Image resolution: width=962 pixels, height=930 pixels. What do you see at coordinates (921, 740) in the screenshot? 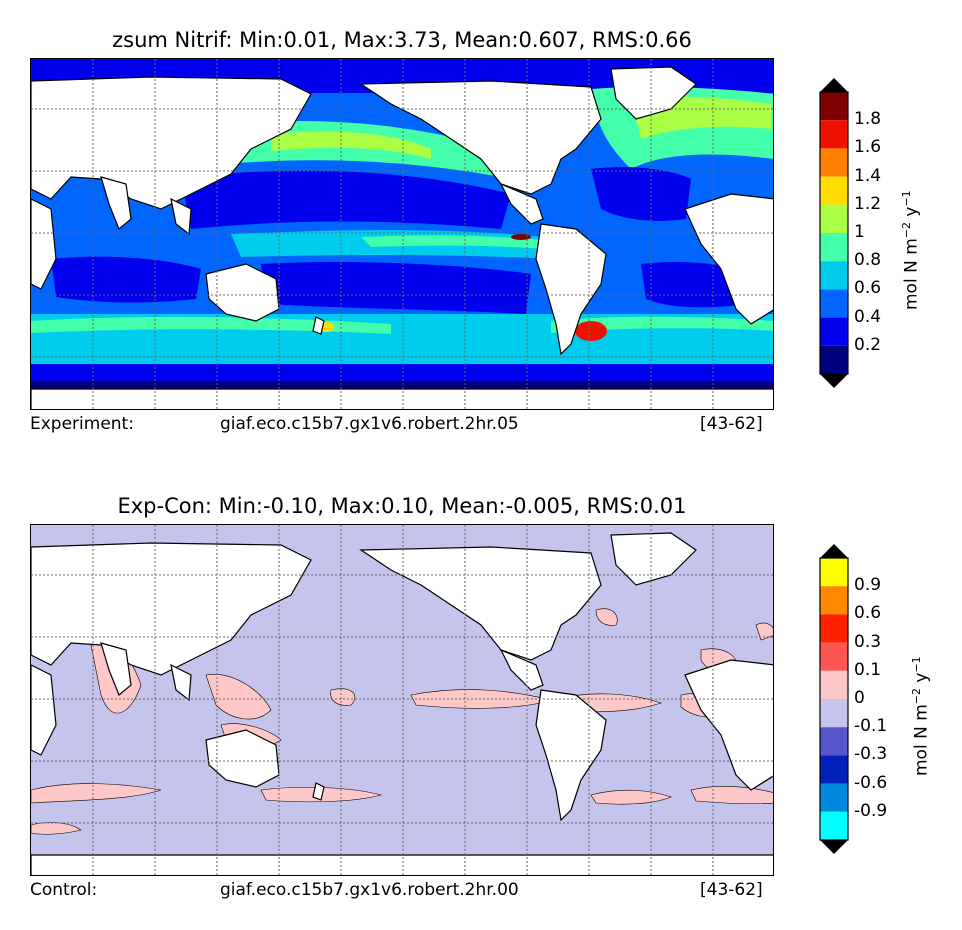
I see `panel2-unit-prefix: mol N m` at bounding box center [921, 740].